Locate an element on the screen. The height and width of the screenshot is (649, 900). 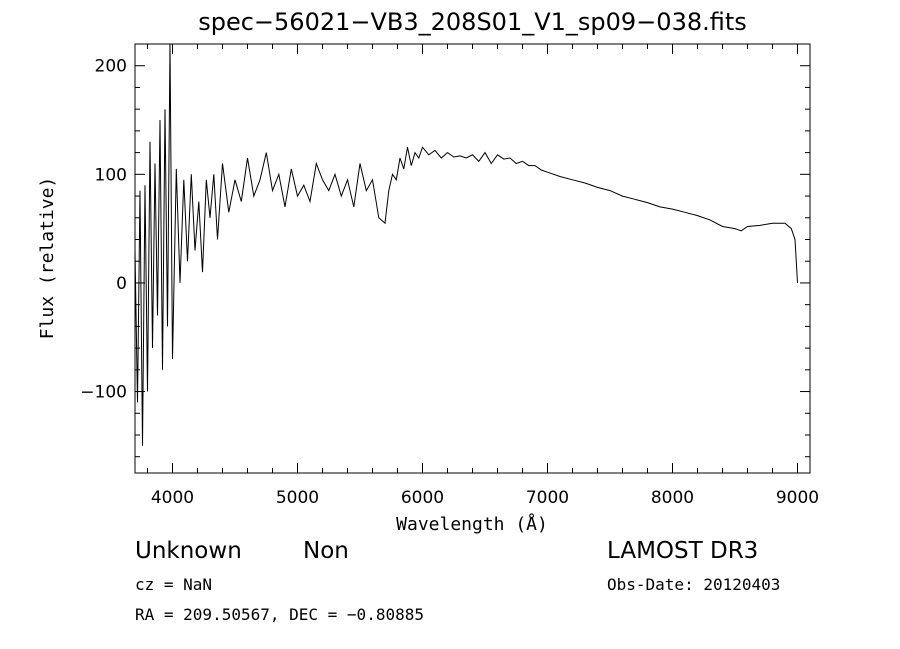
x-tick-label: 7000 is located at coordinates (547, 498).